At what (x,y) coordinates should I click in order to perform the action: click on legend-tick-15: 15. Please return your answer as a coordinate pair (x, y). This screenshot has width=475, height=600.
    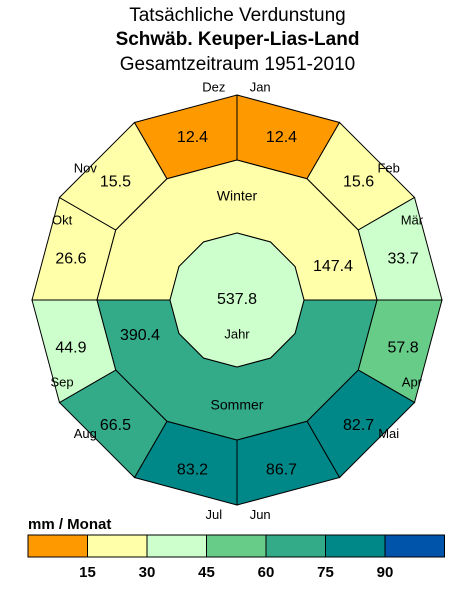
    Looking at the image, I should click on (87, 572).